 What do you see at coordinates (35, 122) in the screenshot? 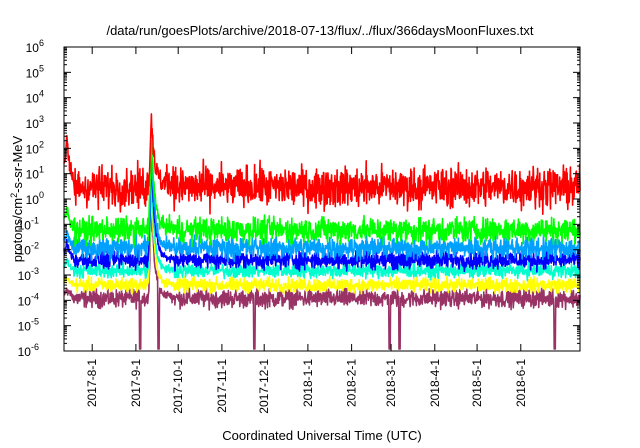
I see `y-tick-label: 10³` at bounding box center [35, 122].